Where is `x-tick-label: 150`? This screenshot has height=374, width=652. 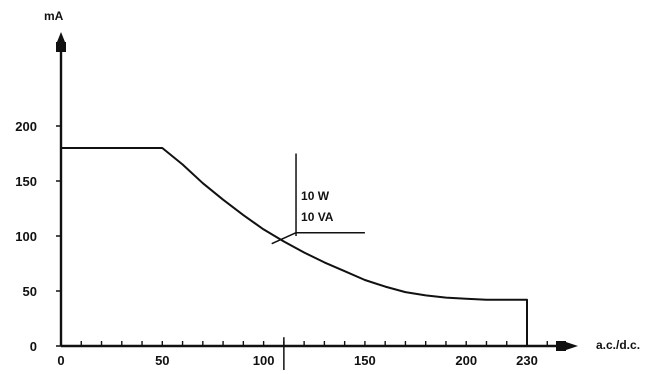
x-tick-label: 150 is located at coordinates (365, 360).